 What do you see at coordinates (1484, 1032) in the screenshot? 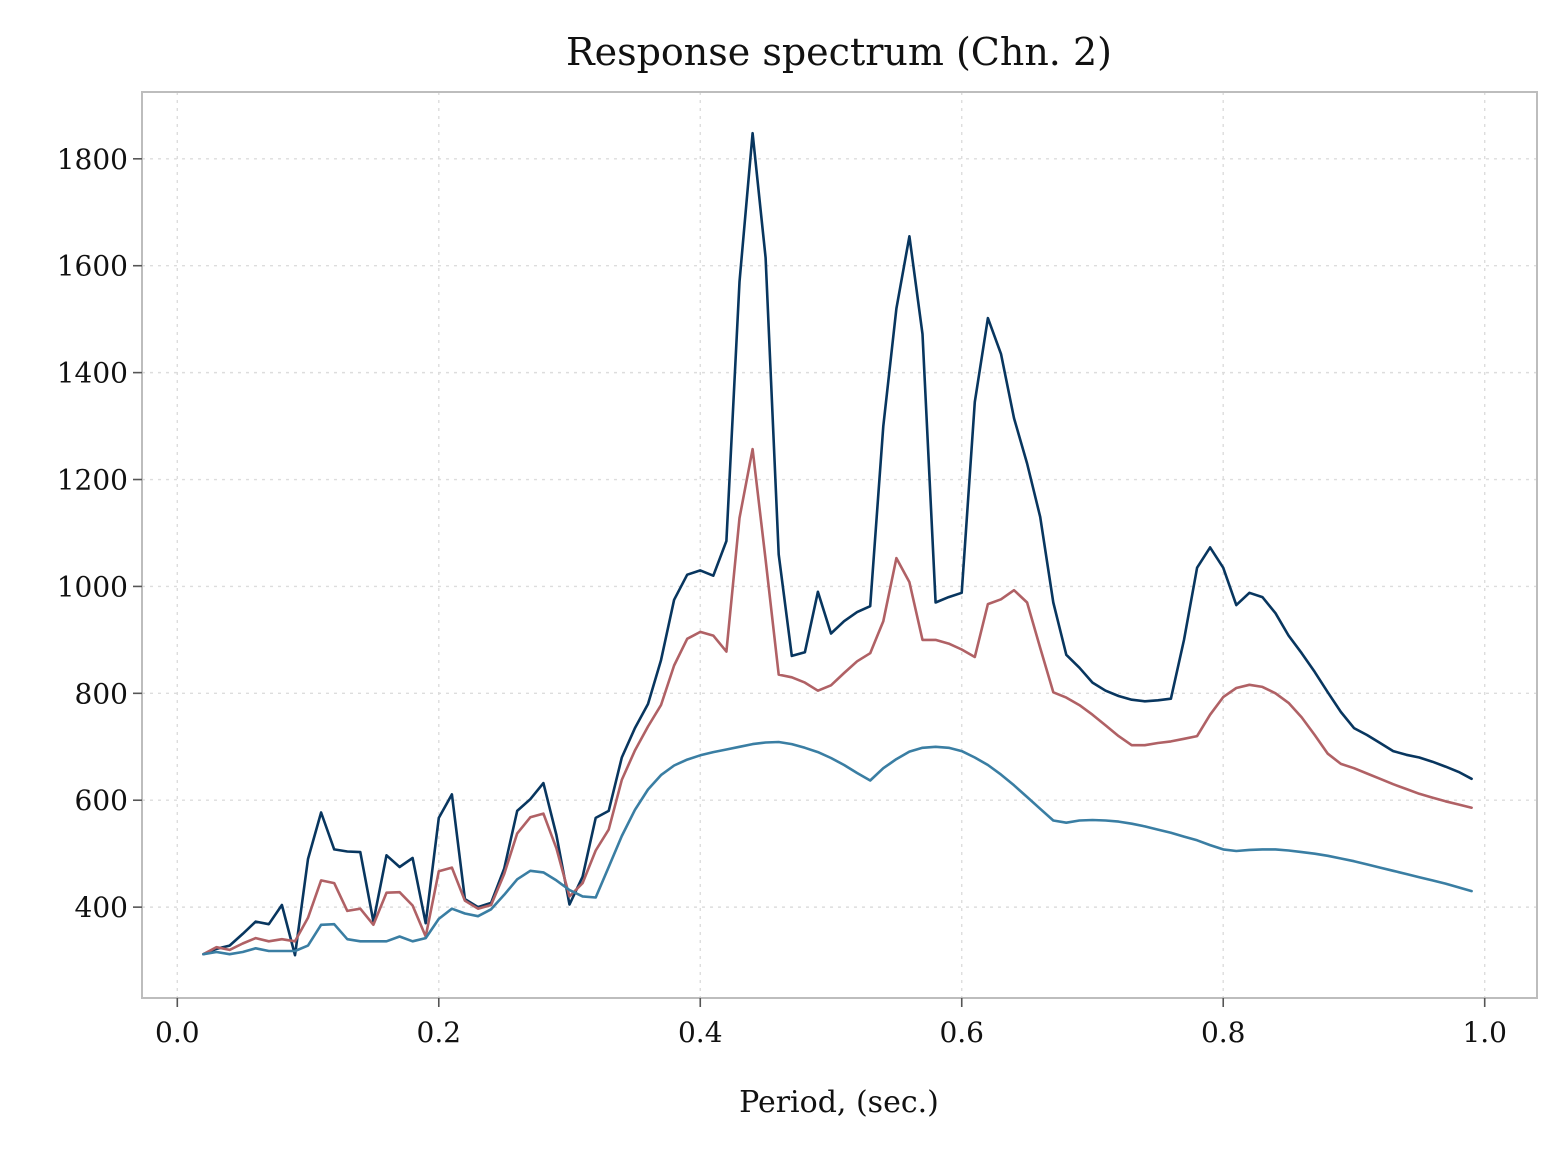
I see `x-tick-label: 1.0` at bounding box center [1484, 1032].